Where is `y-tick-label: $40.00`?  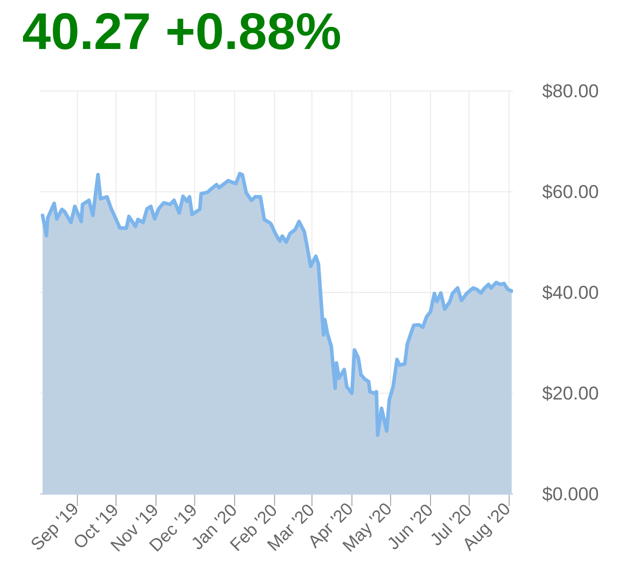 y-tick-label: $40.00 is located at coordinates (570, 292).